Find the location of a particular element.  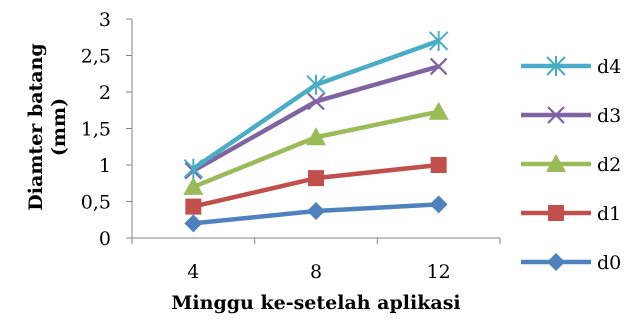

series-d1 is located at coordinates (316, 186).